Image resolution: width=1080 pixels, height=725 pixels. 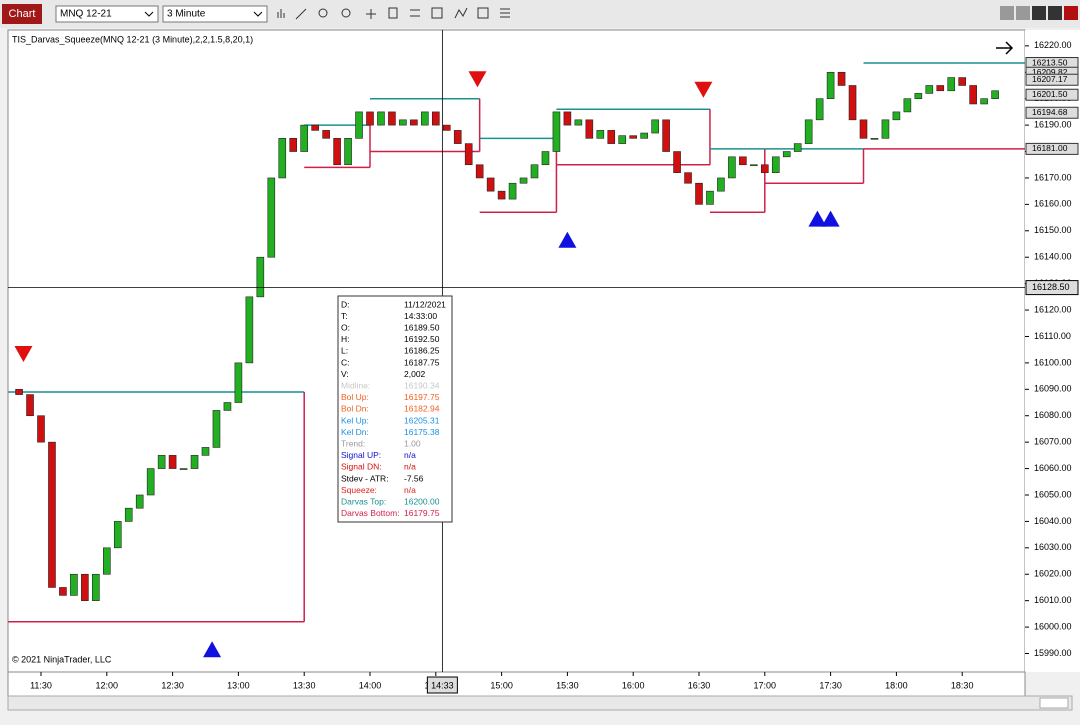 I want to click on x-tick-label: 12:00, so click(x=107, y=685).